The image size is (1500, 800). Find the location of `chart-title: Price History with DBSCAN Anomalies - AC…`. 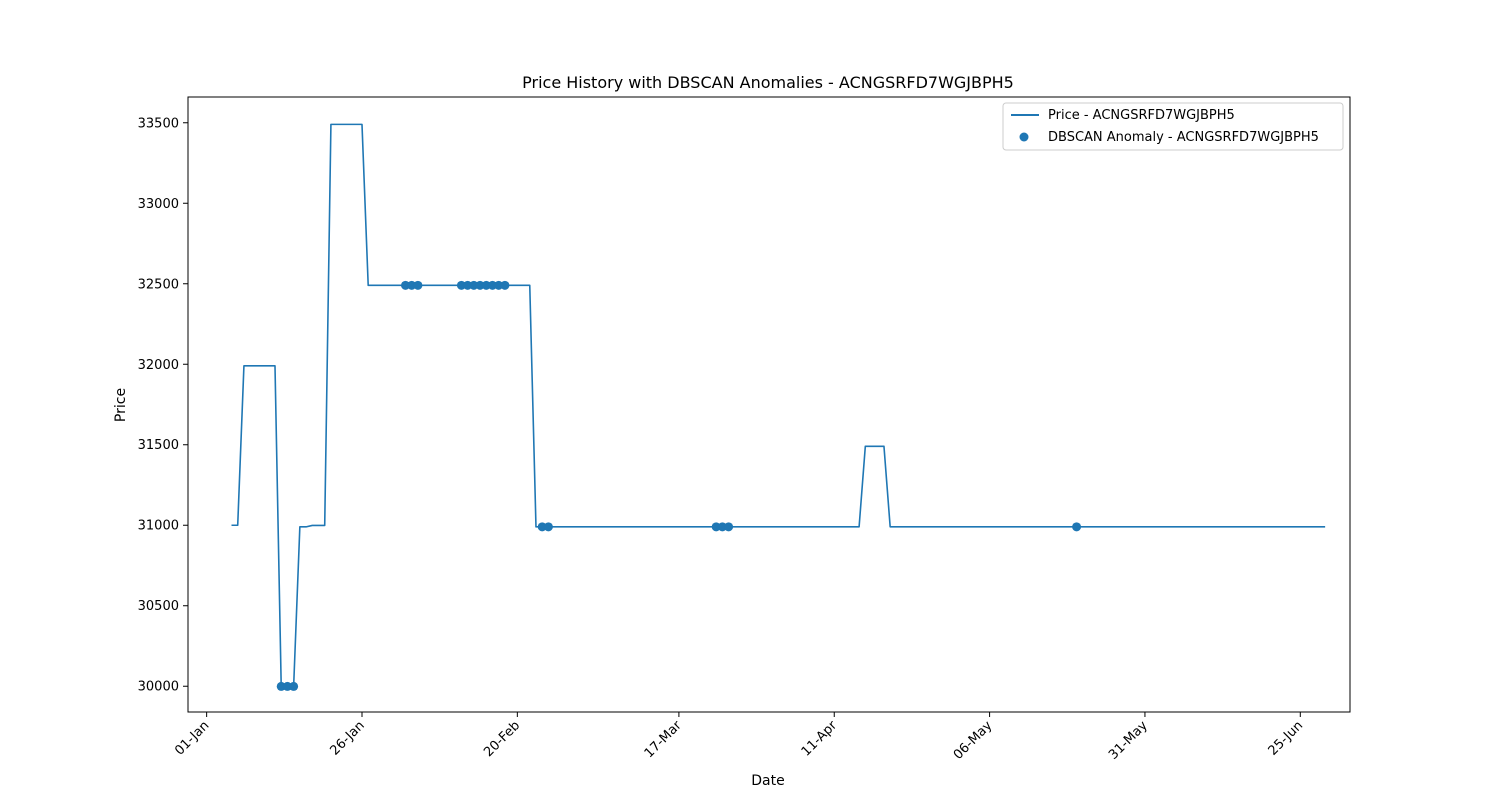

chart-title: Price History with DBSCAN Anomalies - AC… is located at coordinates (768, 82).